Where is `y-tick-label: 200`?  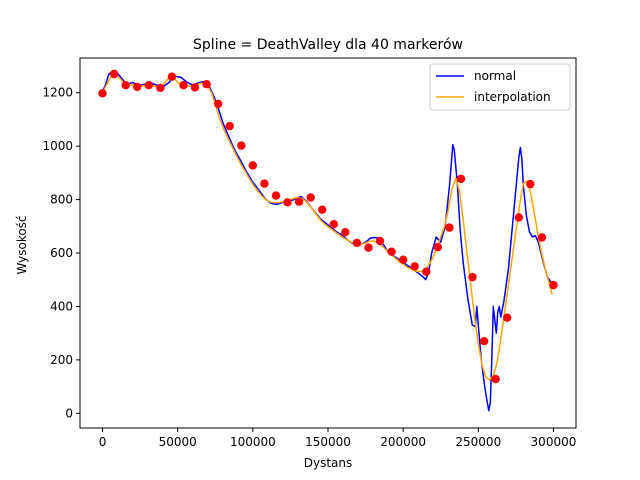
y-tick-label: 200 is located at coordinates (61, 360).